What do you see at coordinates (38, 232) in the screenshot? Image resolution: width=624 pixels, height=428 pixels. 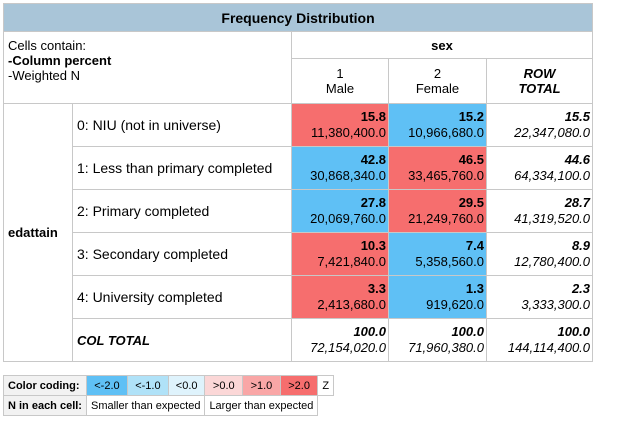 I see `row-variable-label: edattain` at bounding box center [38, 232].